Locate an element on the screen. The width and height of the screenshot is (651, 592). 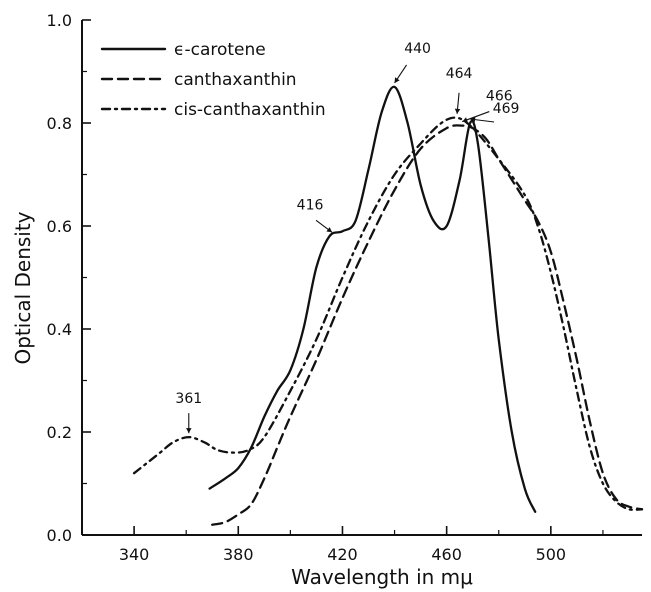
y-axis-title: Optical Density is located at coordinates (23, 287).